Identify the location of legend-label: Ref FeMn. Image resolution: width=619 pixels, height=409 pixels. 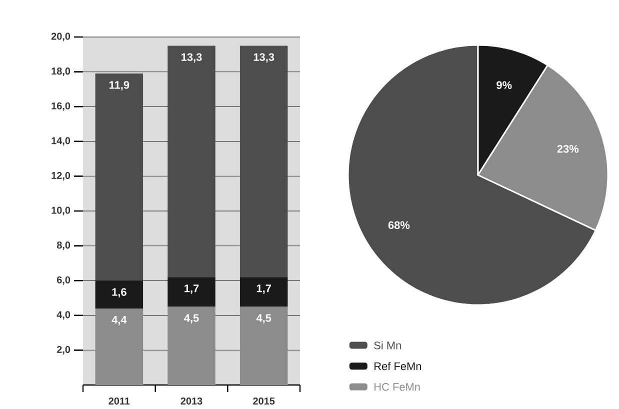
(398, 366).